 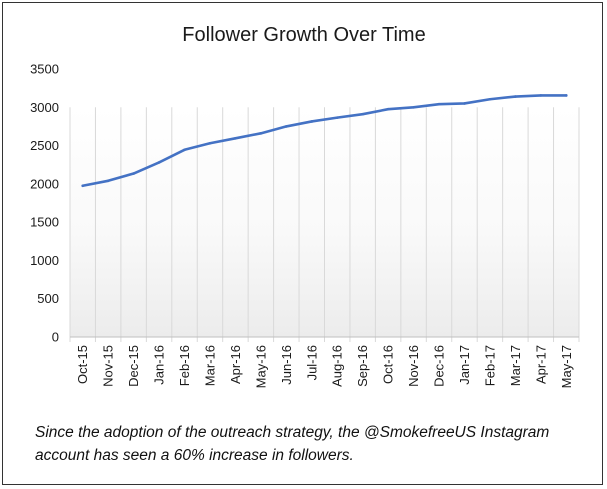 What do you see at coordinates (311, 362) in the screenshot?
I see `x-tick-label: Jul-16` at bounding box center [311, 362].